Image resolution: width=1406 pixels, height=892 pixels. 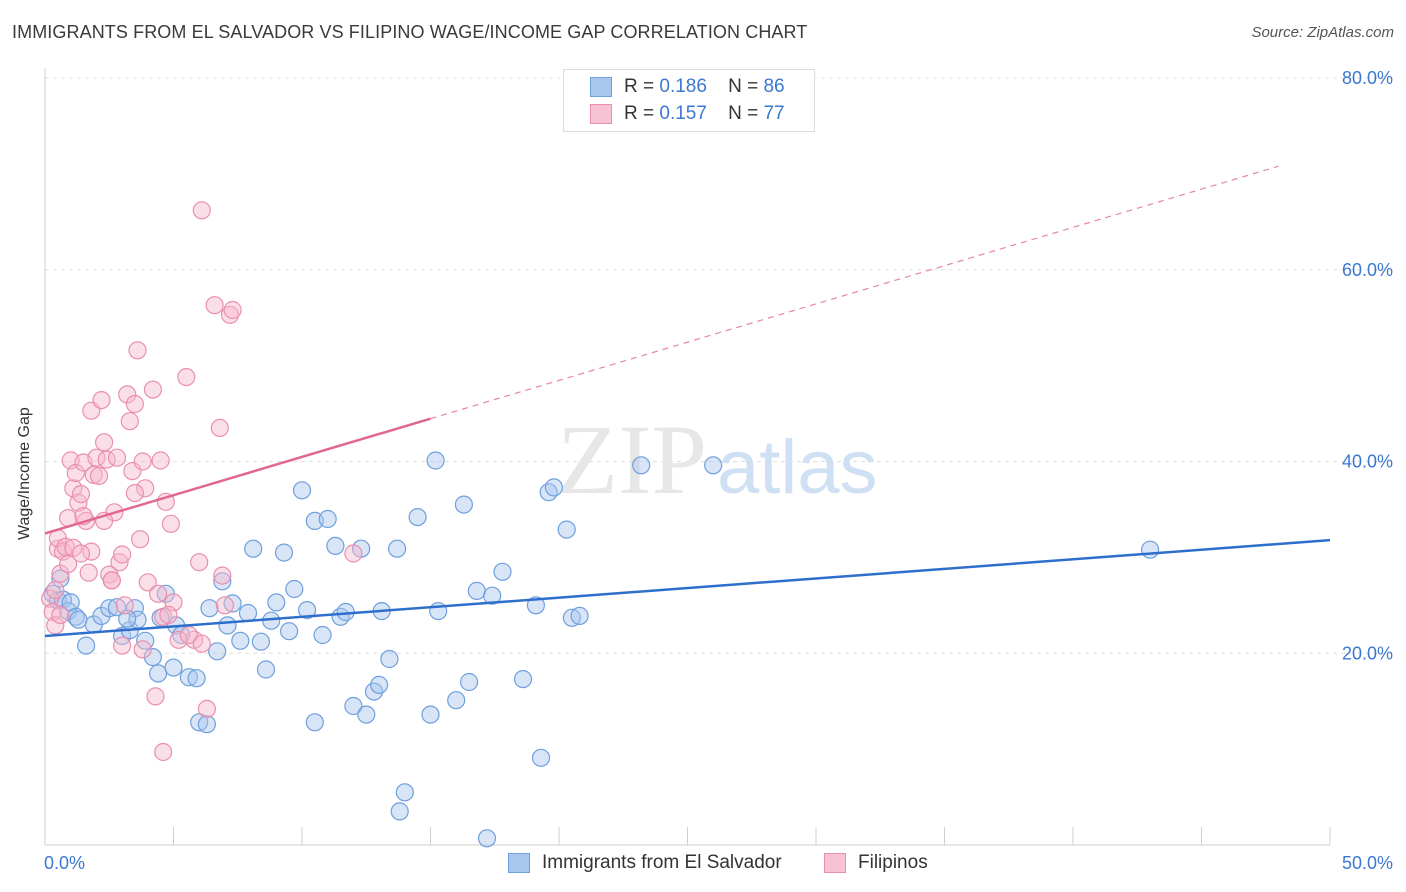 I want to click on legend-swatch-pink, so click(x=601, y=114).